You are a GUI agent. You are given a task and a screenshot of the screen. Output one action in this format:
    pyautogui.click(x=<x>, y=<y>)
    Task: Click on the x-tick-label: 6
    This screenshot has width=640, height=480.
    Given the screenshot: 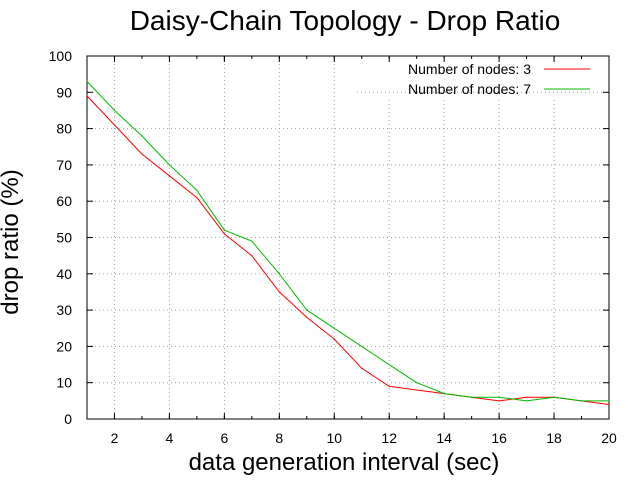 What is the action you would take?
    pyautogui.click(x=224, y=438)
    